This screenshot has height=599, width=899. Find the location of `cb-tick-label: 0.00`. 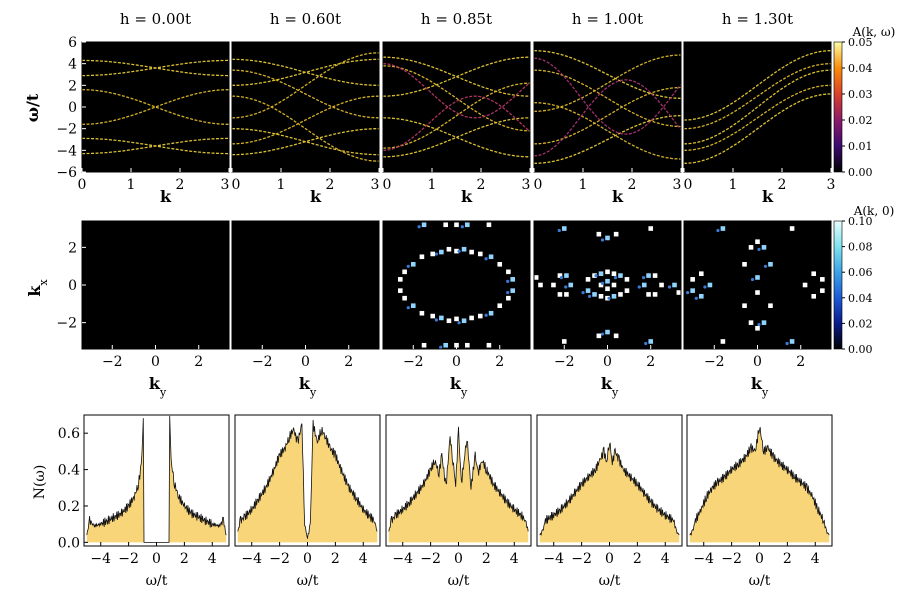

cb-tick-label: 0.00 is located at coordinates (860, 172).